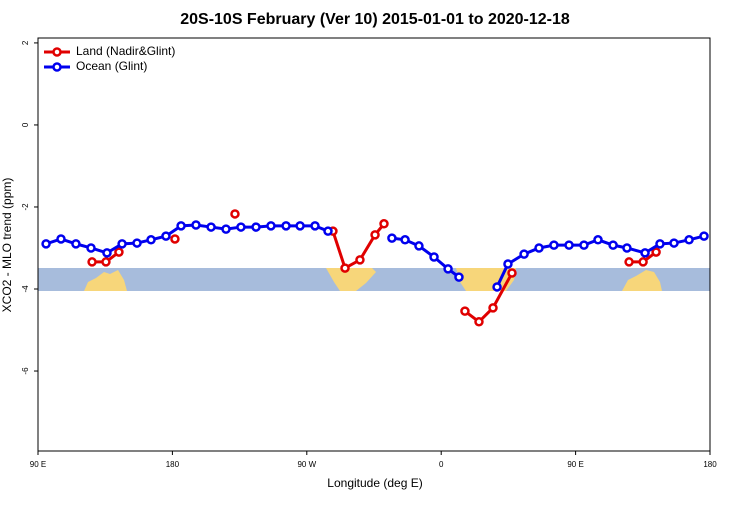 The image size is (750, 505). What do you see at coordinates (441, 464) in the screenshot?
I see `x-tick-label: 0` at bounding box center [441, 464].